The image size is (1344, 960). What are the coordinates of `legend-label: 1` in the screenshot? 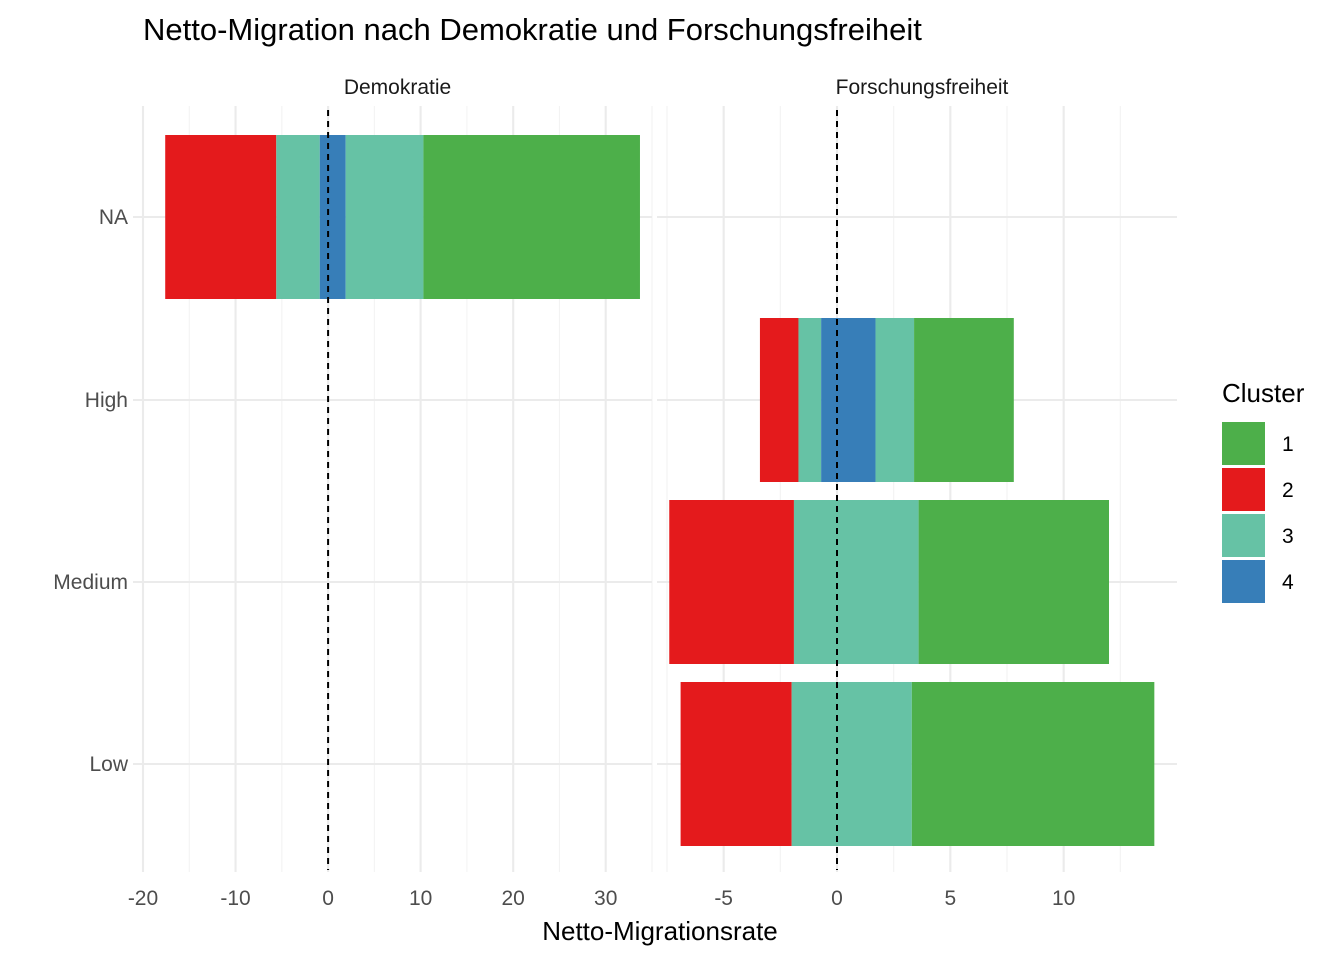 It's located at (1288, 444).